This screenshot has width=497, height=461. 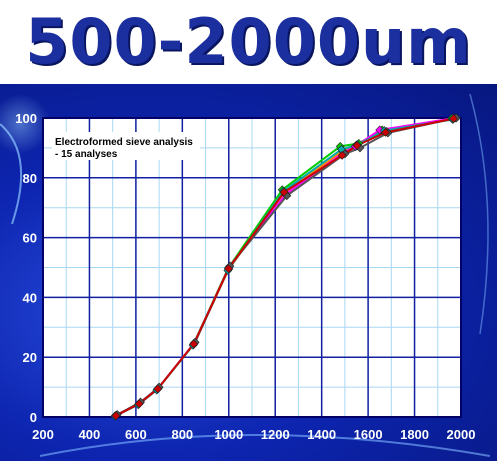 I want to click on y-tick-label: 100, so click(x=26, y=118).